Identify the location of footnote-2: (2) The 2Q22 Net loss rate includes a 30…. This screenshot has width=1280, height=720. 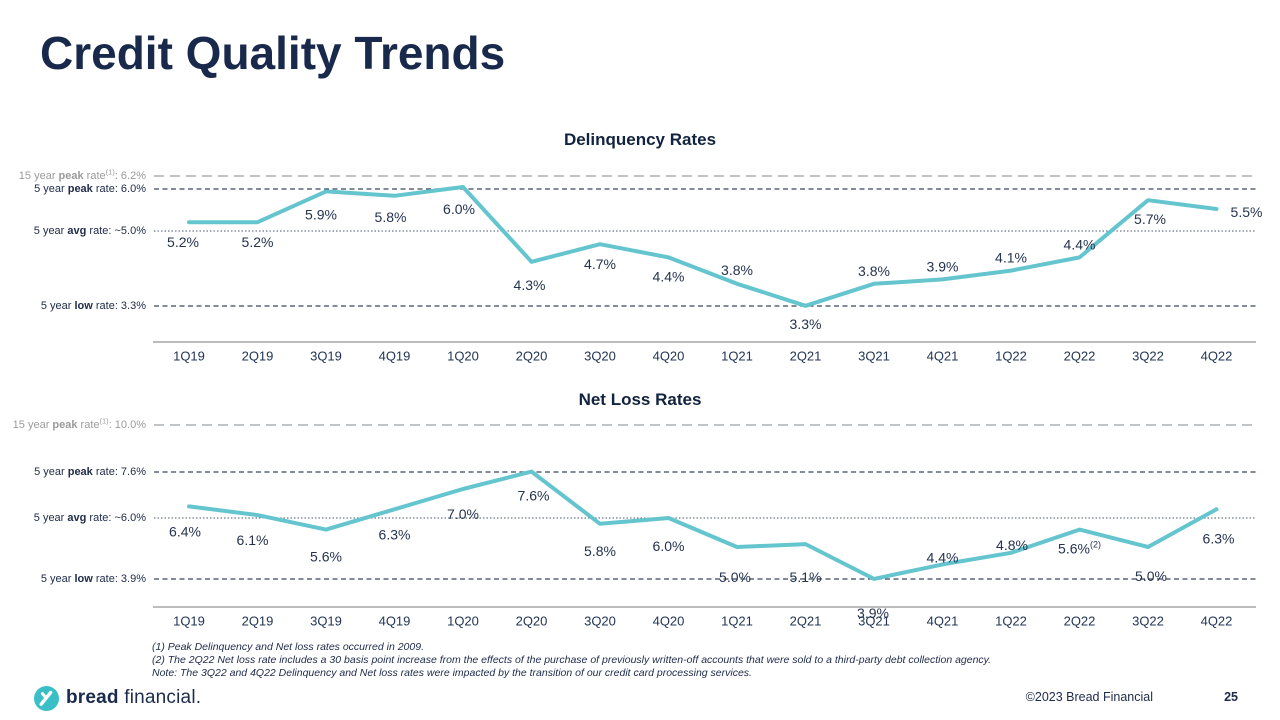
(572, 660).